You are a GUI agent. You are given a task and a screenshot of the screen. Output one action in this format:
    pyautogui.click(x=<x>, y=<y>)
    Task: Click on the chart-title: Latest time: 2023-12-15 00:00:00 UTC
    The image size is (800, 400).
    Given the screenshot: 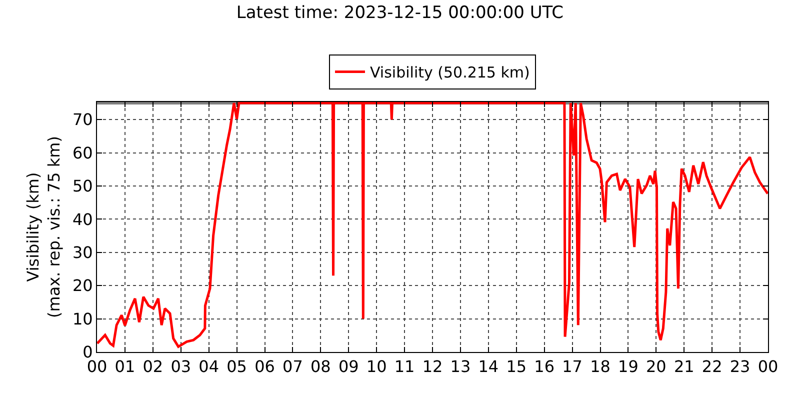 What is the action you would take?
    pyautogui.click(x=400, y=12)
    